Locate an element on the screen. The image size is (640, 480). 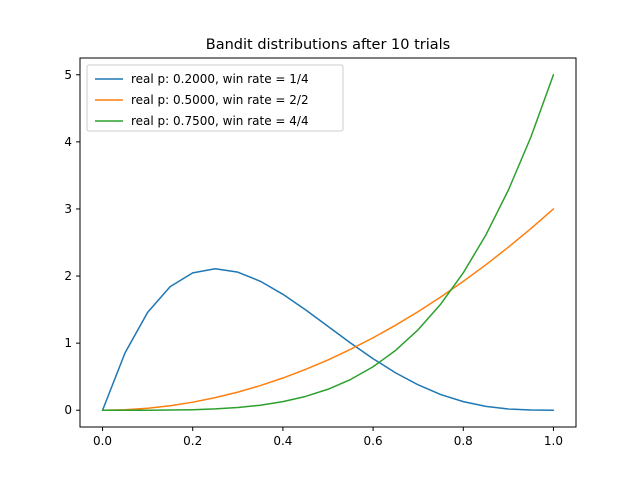
legend-box is located at coordinates (215, 98).